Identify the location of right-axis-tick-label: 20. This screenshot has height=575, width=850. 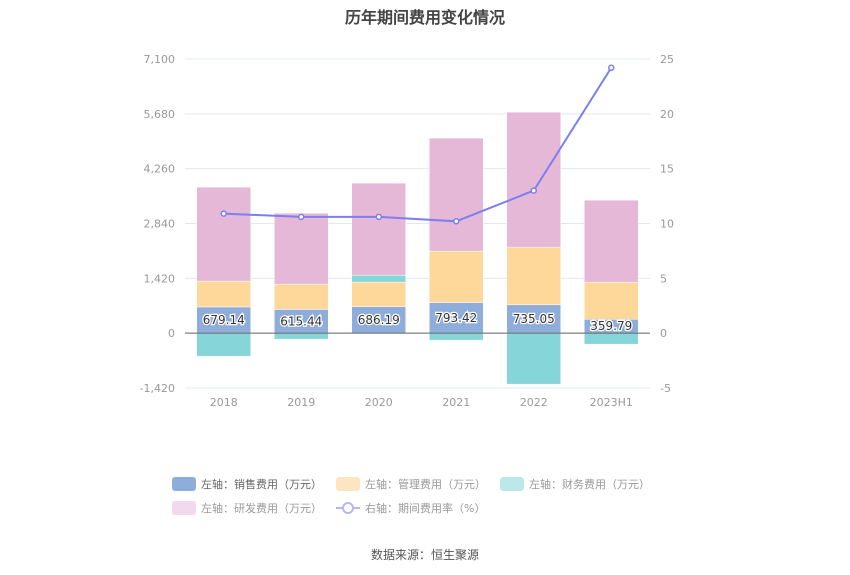
(667, 114).